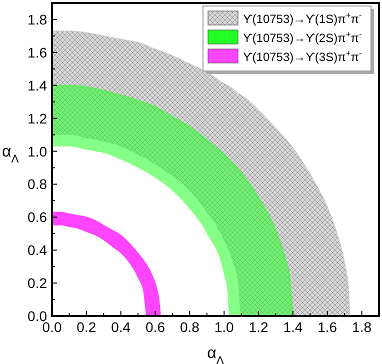 Image resolution: width=382 pixels, height=364 pixels. I want to click on x-tick-label: 1.2, so click(258, 327).